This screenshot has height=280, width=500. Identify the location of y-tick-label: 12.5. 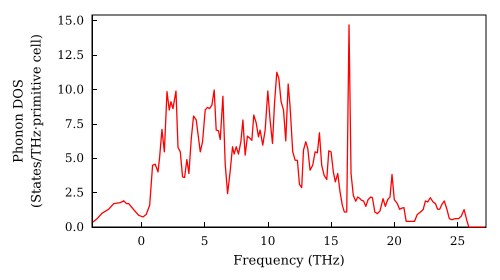
(70, 55).